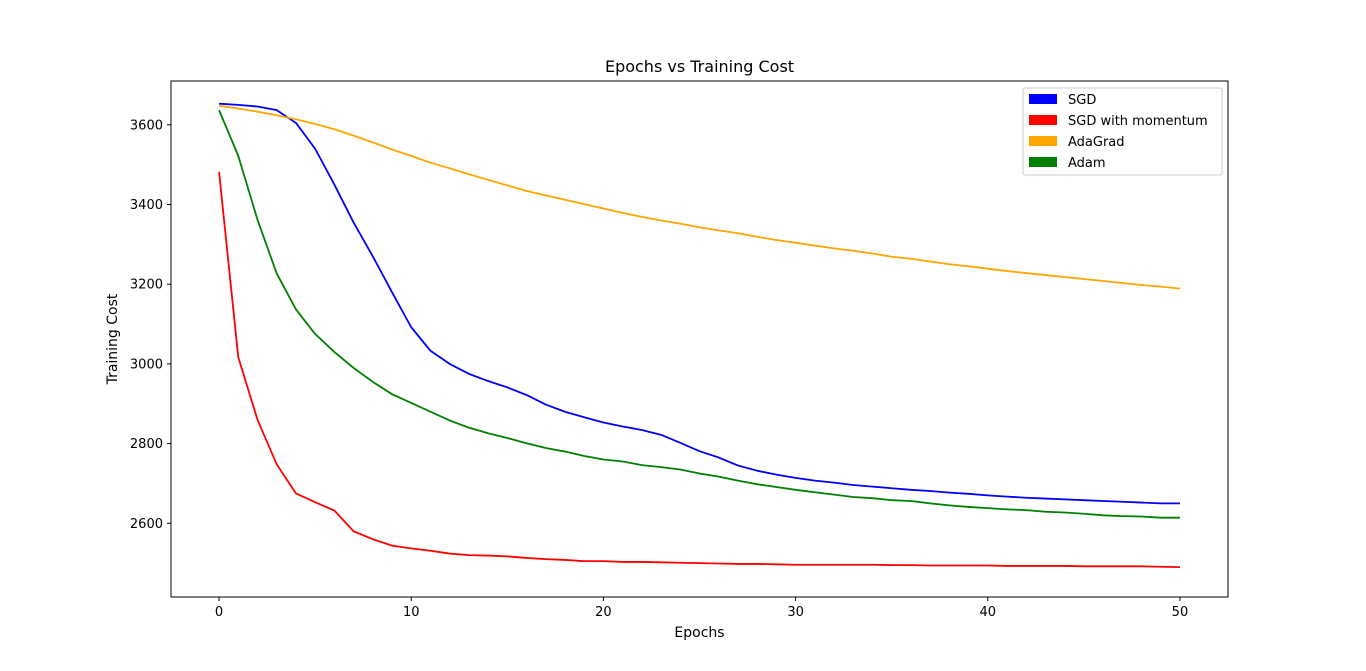 The image size is (1366, 671). Describe the element at coordinates (699, 633) in the screenshot. I see `x-axis-label: Epochs` at that location.